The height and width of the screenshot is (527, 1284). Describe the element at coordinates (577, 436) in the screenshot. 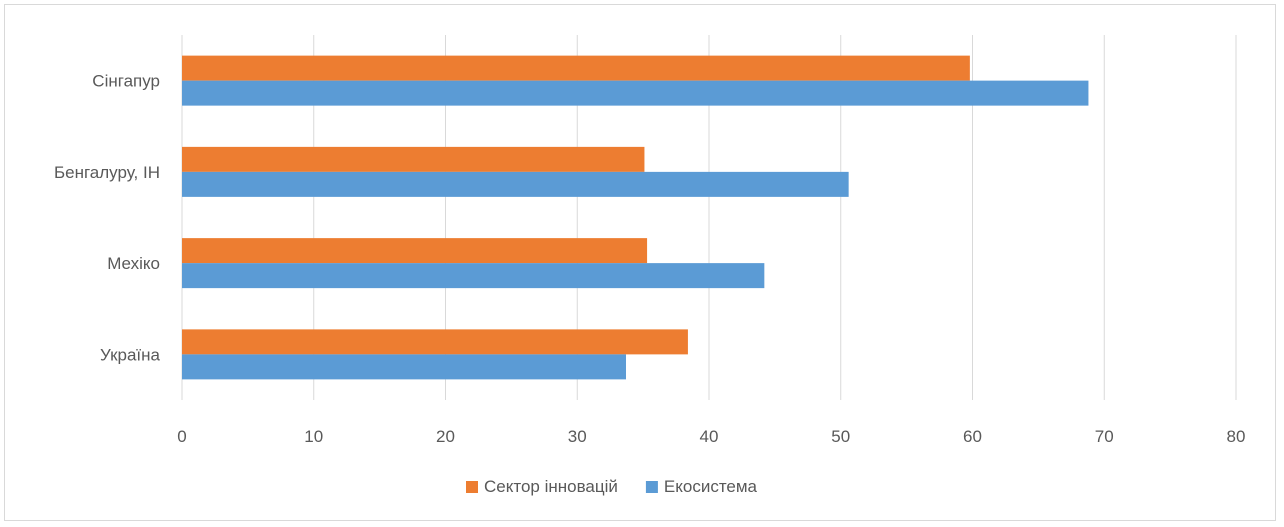

I see `x-tick-label: 30` at that location.